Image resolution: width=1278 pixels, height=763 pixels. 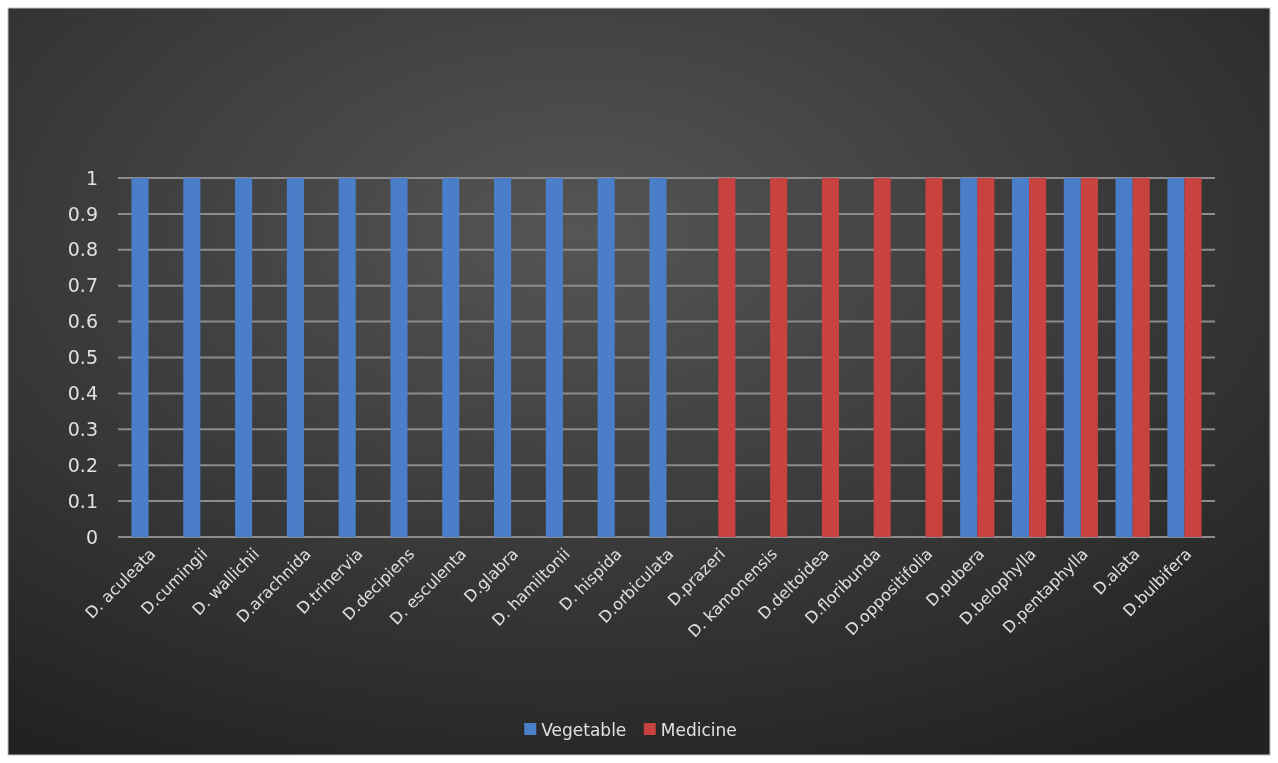 What do you see at coordinates (82, 213) in the screenshot?
I see `y-tick-label: 0.9` at bounding box center [82, 213].